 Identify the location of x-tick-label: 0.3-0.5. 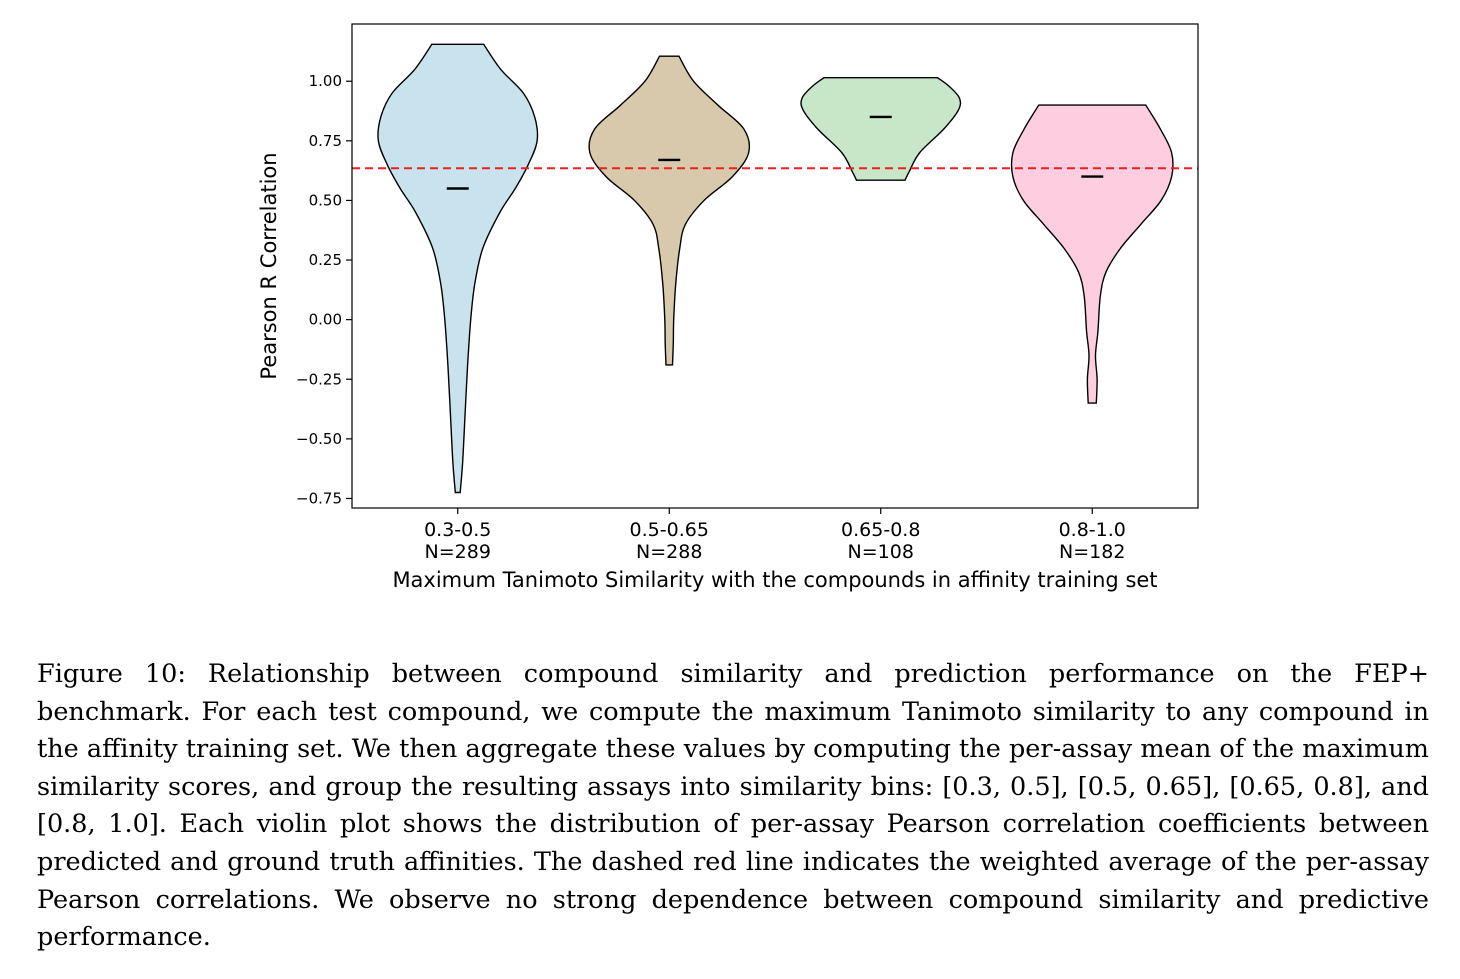
(457, 530).